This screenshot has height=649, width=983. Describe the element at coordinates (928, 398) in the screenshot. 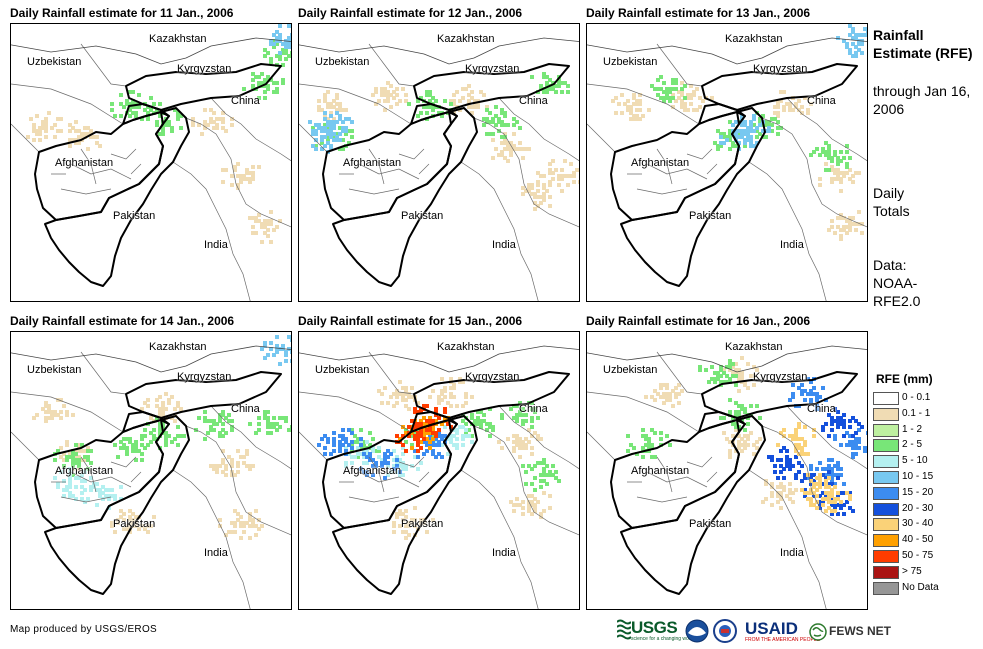

I see `legend-item: 0 - 0.1` at that location.